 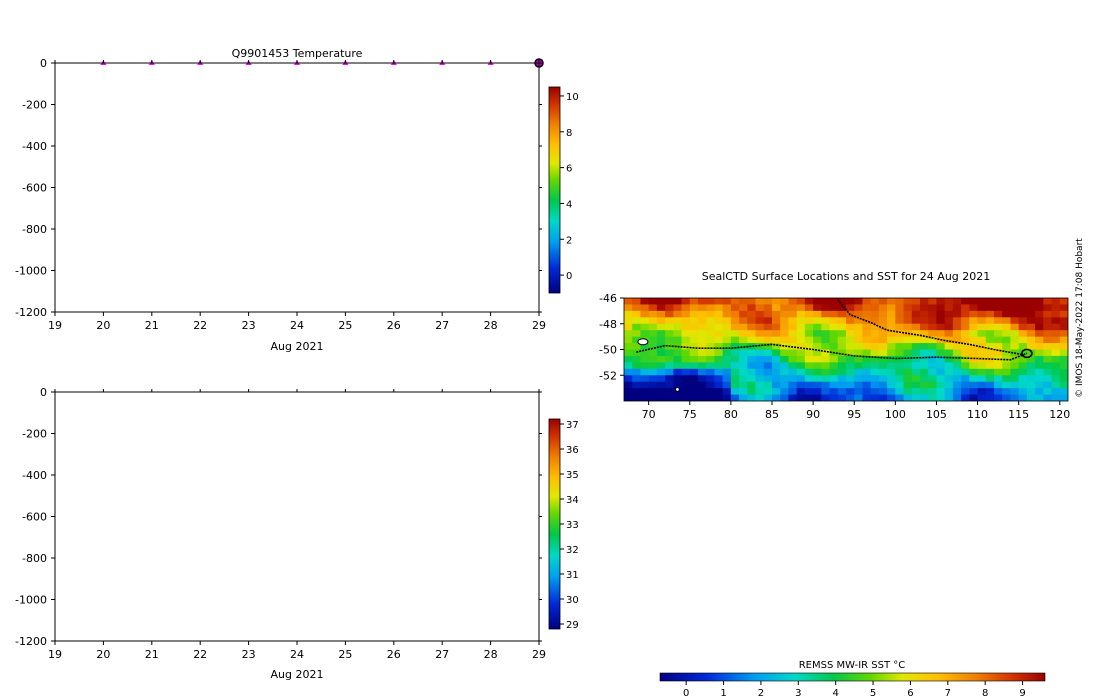 What do you see at coordinates (572, 575) in the screenshot?
I see `colorbar-tick-label: 31` at bounding box center [572, 575].